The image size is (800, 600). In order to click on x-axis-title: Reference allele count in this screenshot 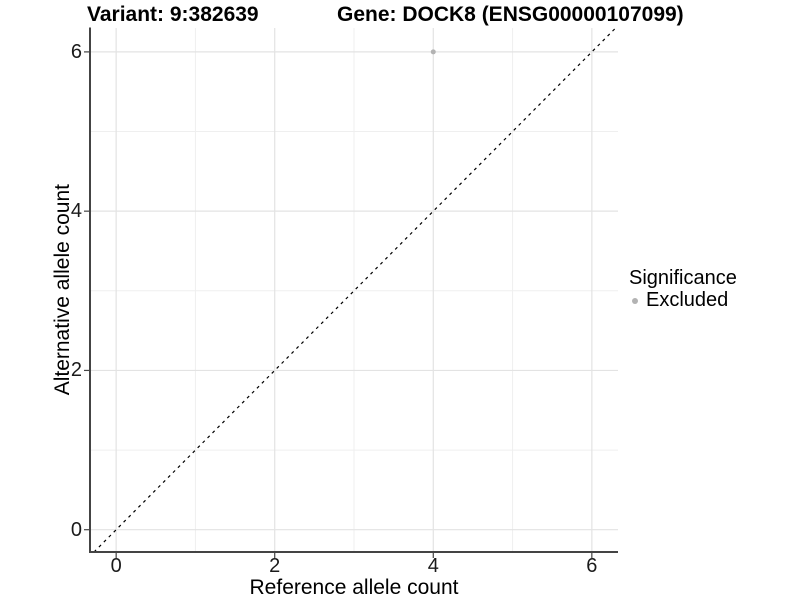, I will do `click(354, 587)`.